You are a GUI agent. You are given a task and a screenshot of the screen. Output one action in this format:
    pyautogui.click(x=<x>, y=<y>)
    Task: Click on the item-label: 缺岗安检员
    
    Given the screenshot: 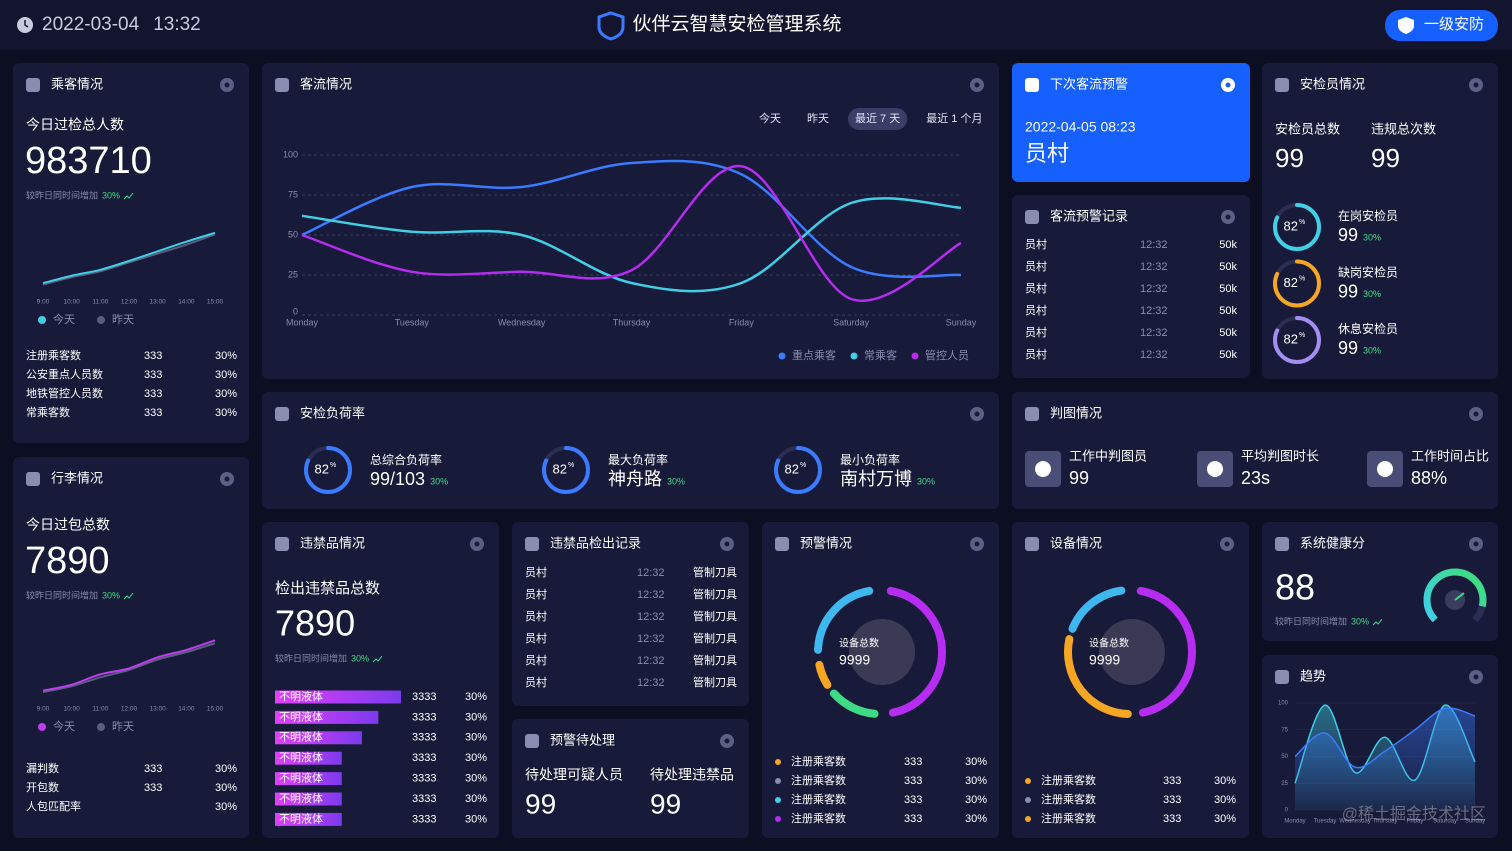 What is the action you would take?
    pyautogui.click(x=1368, y=272)
    